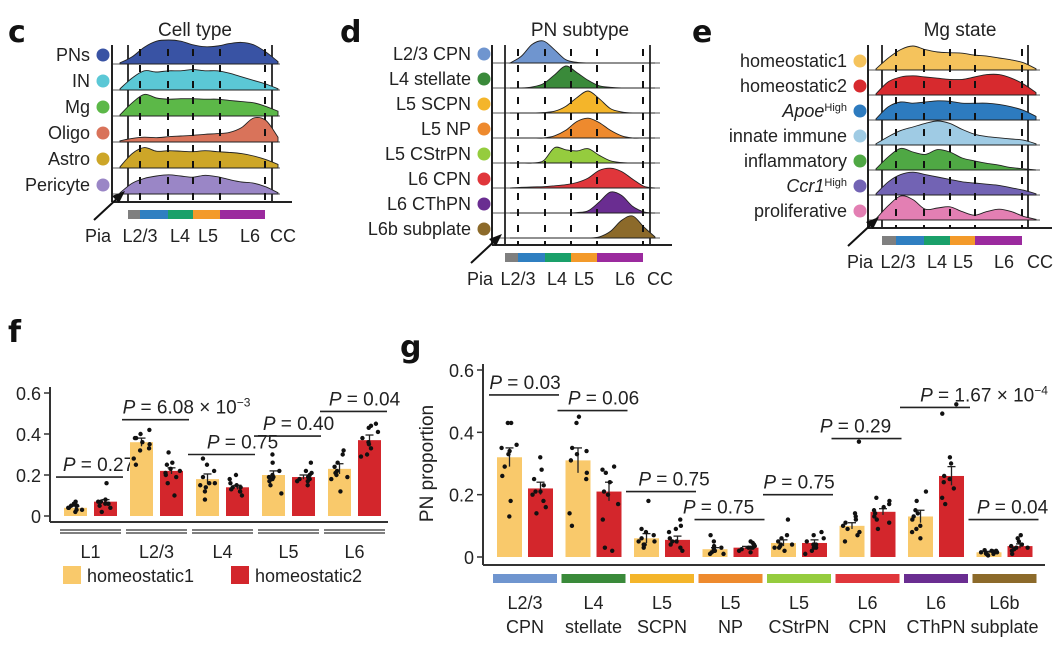 Image resolution: width=1057 pixels, height=645 pixels. What do you see at coordinates (69, 133) in the screenshot?
I see `legend-label: Oligo` at bounding box center [69, 133].